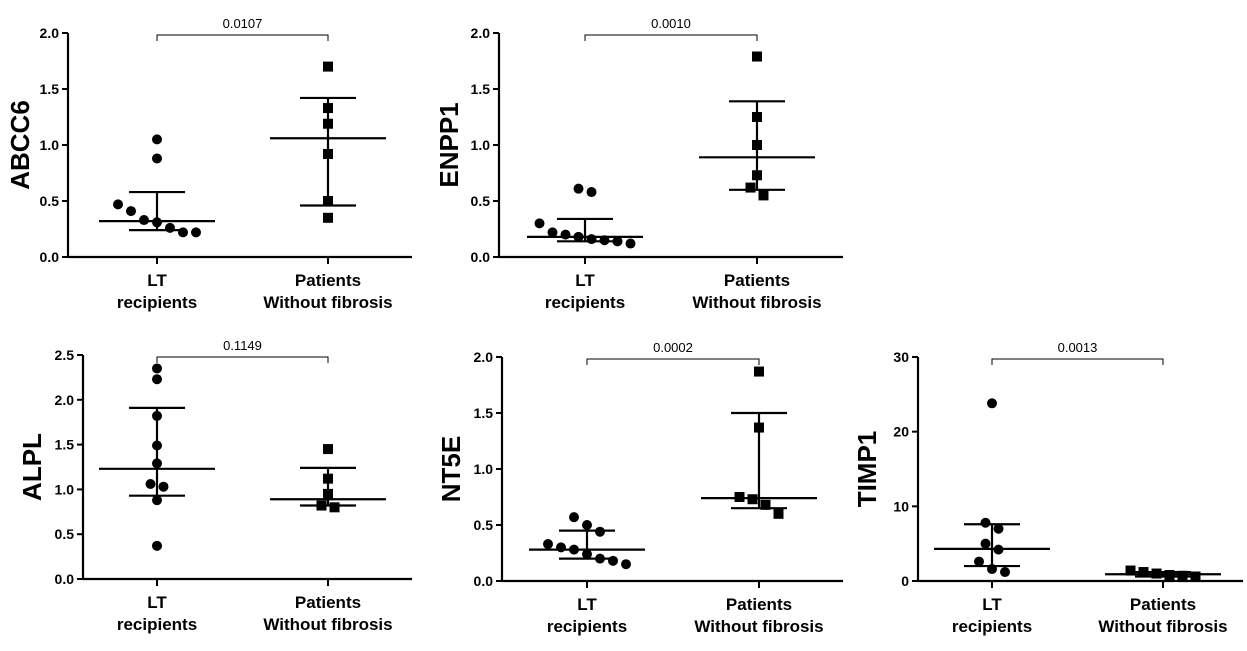 The image size is (1247, 651). What do you see at coordinates (20, 145) in the screenshot?
I see `y-axis-label: ABCC6` at bounding box center [20, 145].